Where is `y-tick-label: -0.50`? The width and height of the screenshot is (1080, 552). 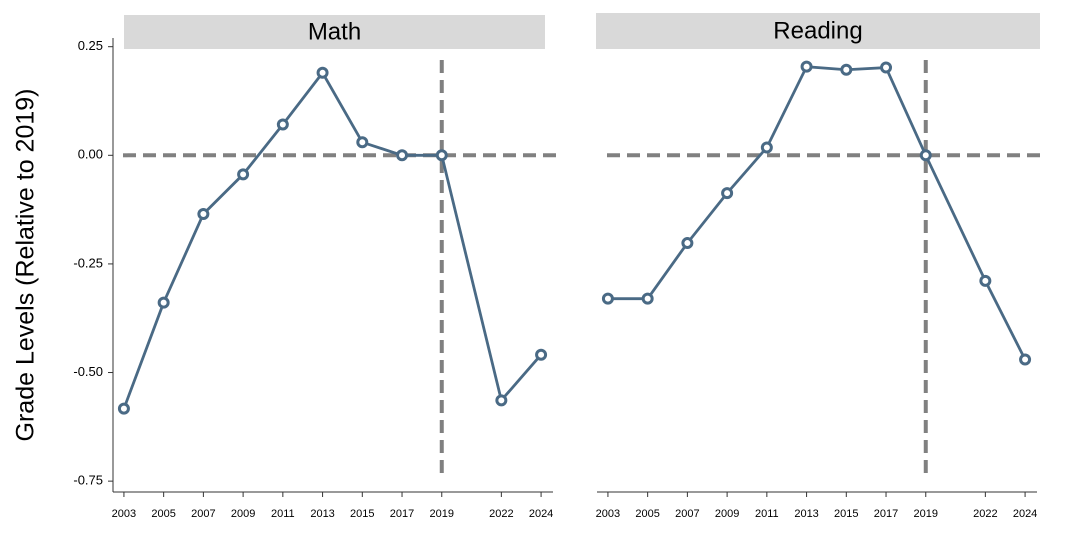
y-tick-label: -0.50 is located at coordinates (88, 371).